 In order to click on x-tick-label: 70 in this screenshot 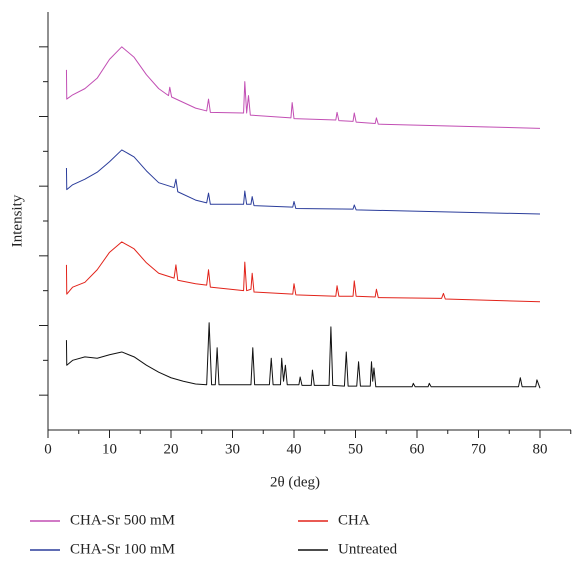, I will do `click(478, 449)`.